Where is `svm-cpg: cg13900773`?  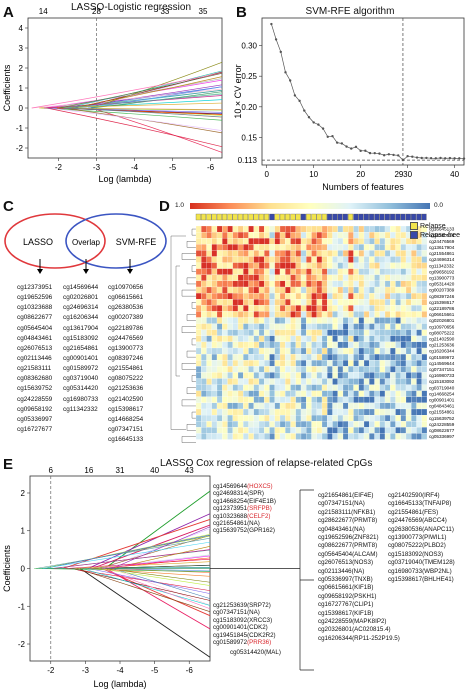 svm-cpg: cg13900773 is located at coordinates (126, 348).